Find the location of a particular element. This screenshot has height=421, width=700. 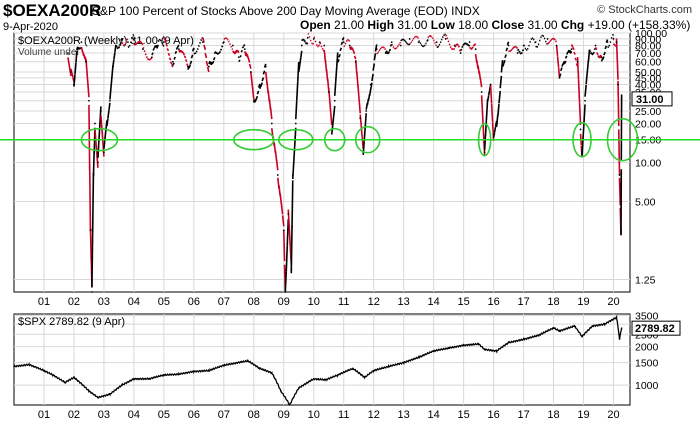

y-tick-label: 25.00 is located at coordinates (648, 112).